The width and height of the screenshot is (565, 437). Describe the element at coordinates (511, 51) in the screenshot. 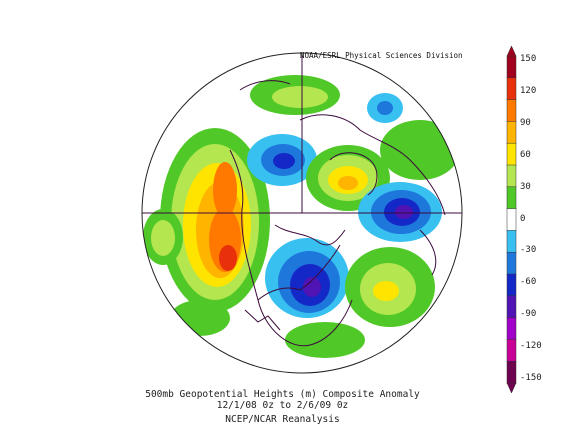

I see `colorbar-top-arrow` at that location.